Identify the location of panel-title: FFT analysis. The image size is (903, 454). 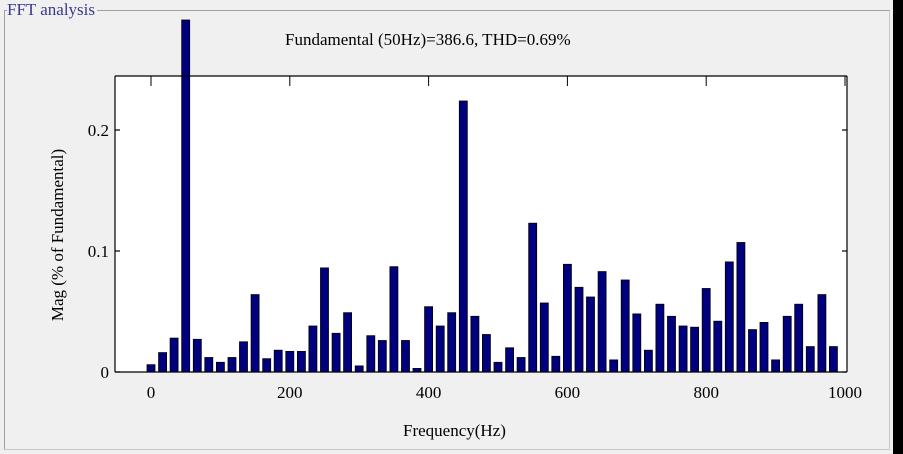
(52, 9).